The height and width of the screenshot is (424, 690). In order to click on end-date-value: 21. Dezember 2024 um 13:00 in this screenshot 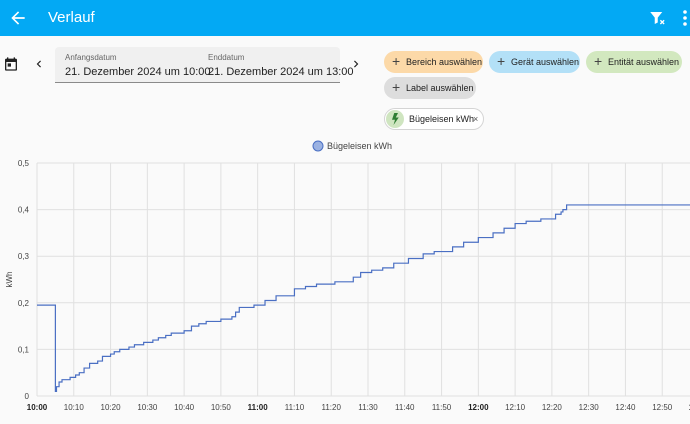, I will do `click(281, 72)`.